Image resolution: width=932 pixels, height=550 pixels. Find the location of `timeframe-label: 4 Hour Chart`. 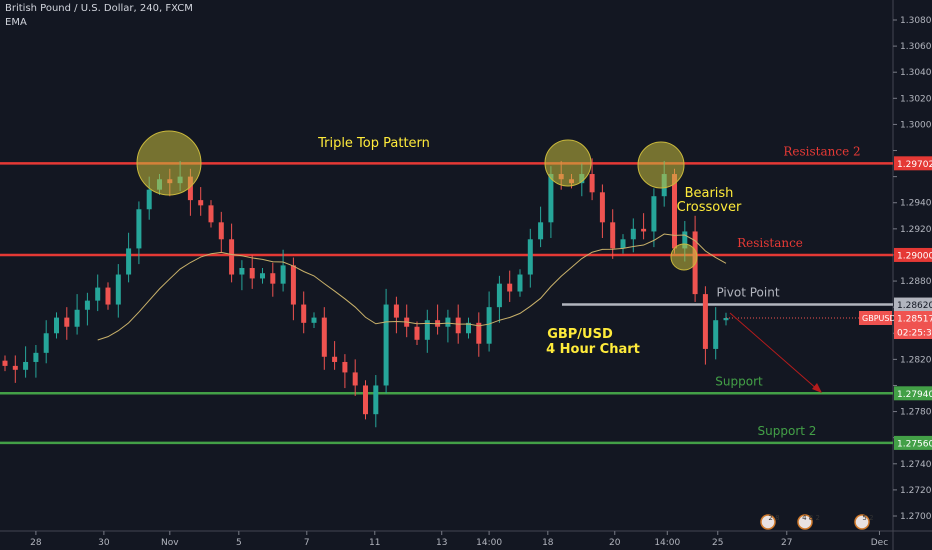

timeframe-label: 4 Hour Chart is located at coordinates (593, 349).